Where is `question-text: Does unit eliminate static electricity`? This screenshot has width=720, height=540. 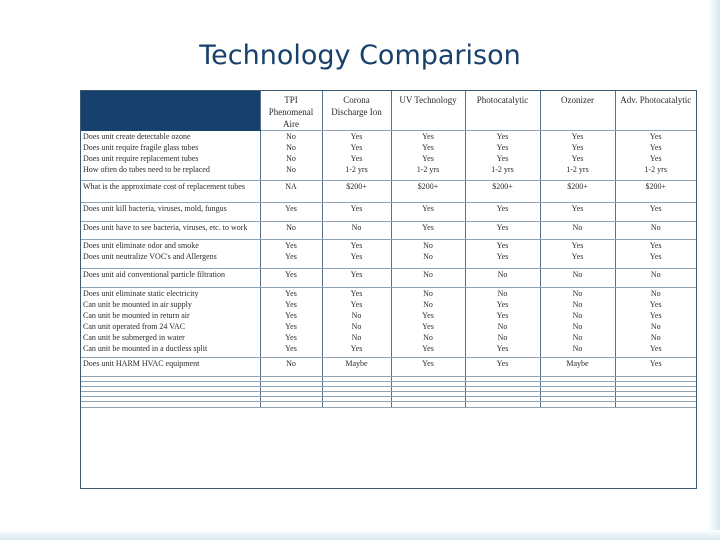 question-text: Does unit eliminate static electricity is located at coordinates (141, 293).